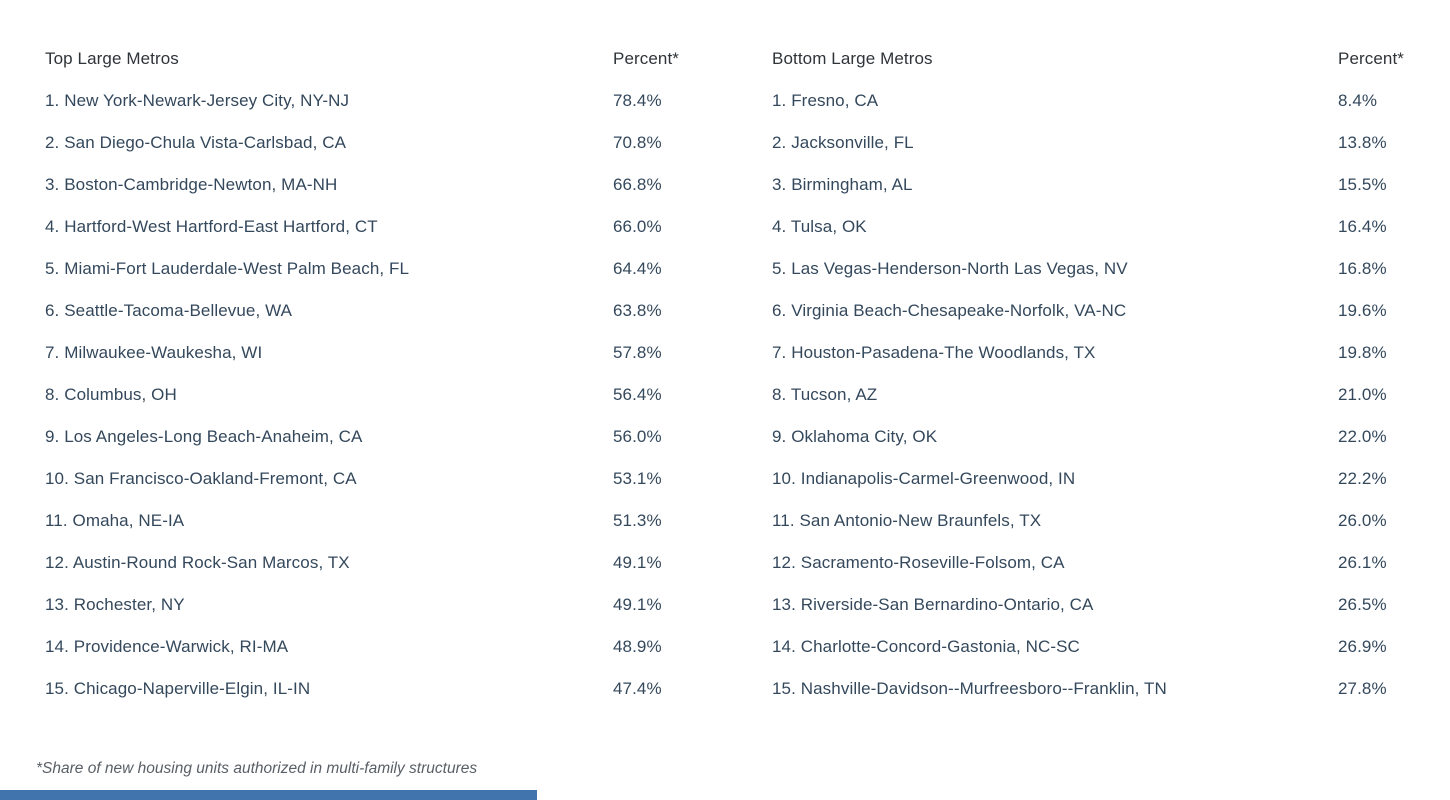 This screenshot has width=1450, height=800. What do you see at coordinates (852, 58) in the screenshot?
I see `column-header-bottom-metros: Bottom Large Metros` at bounding box center [852, 58].